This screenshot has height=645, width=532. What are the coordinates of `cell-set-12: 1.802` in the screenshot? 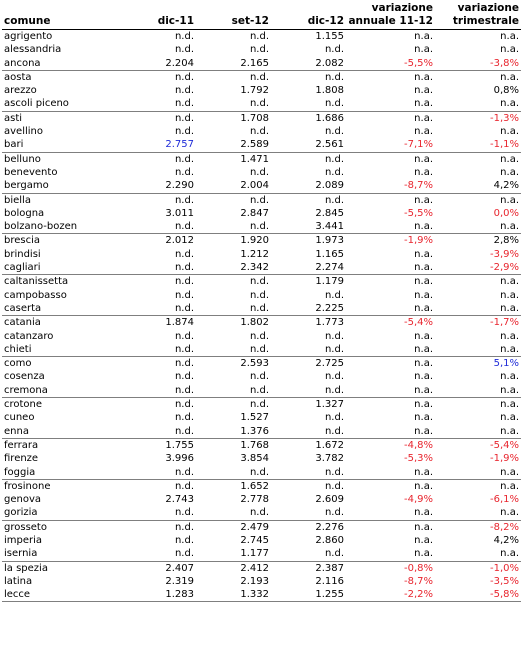 It's located at (254, 323).